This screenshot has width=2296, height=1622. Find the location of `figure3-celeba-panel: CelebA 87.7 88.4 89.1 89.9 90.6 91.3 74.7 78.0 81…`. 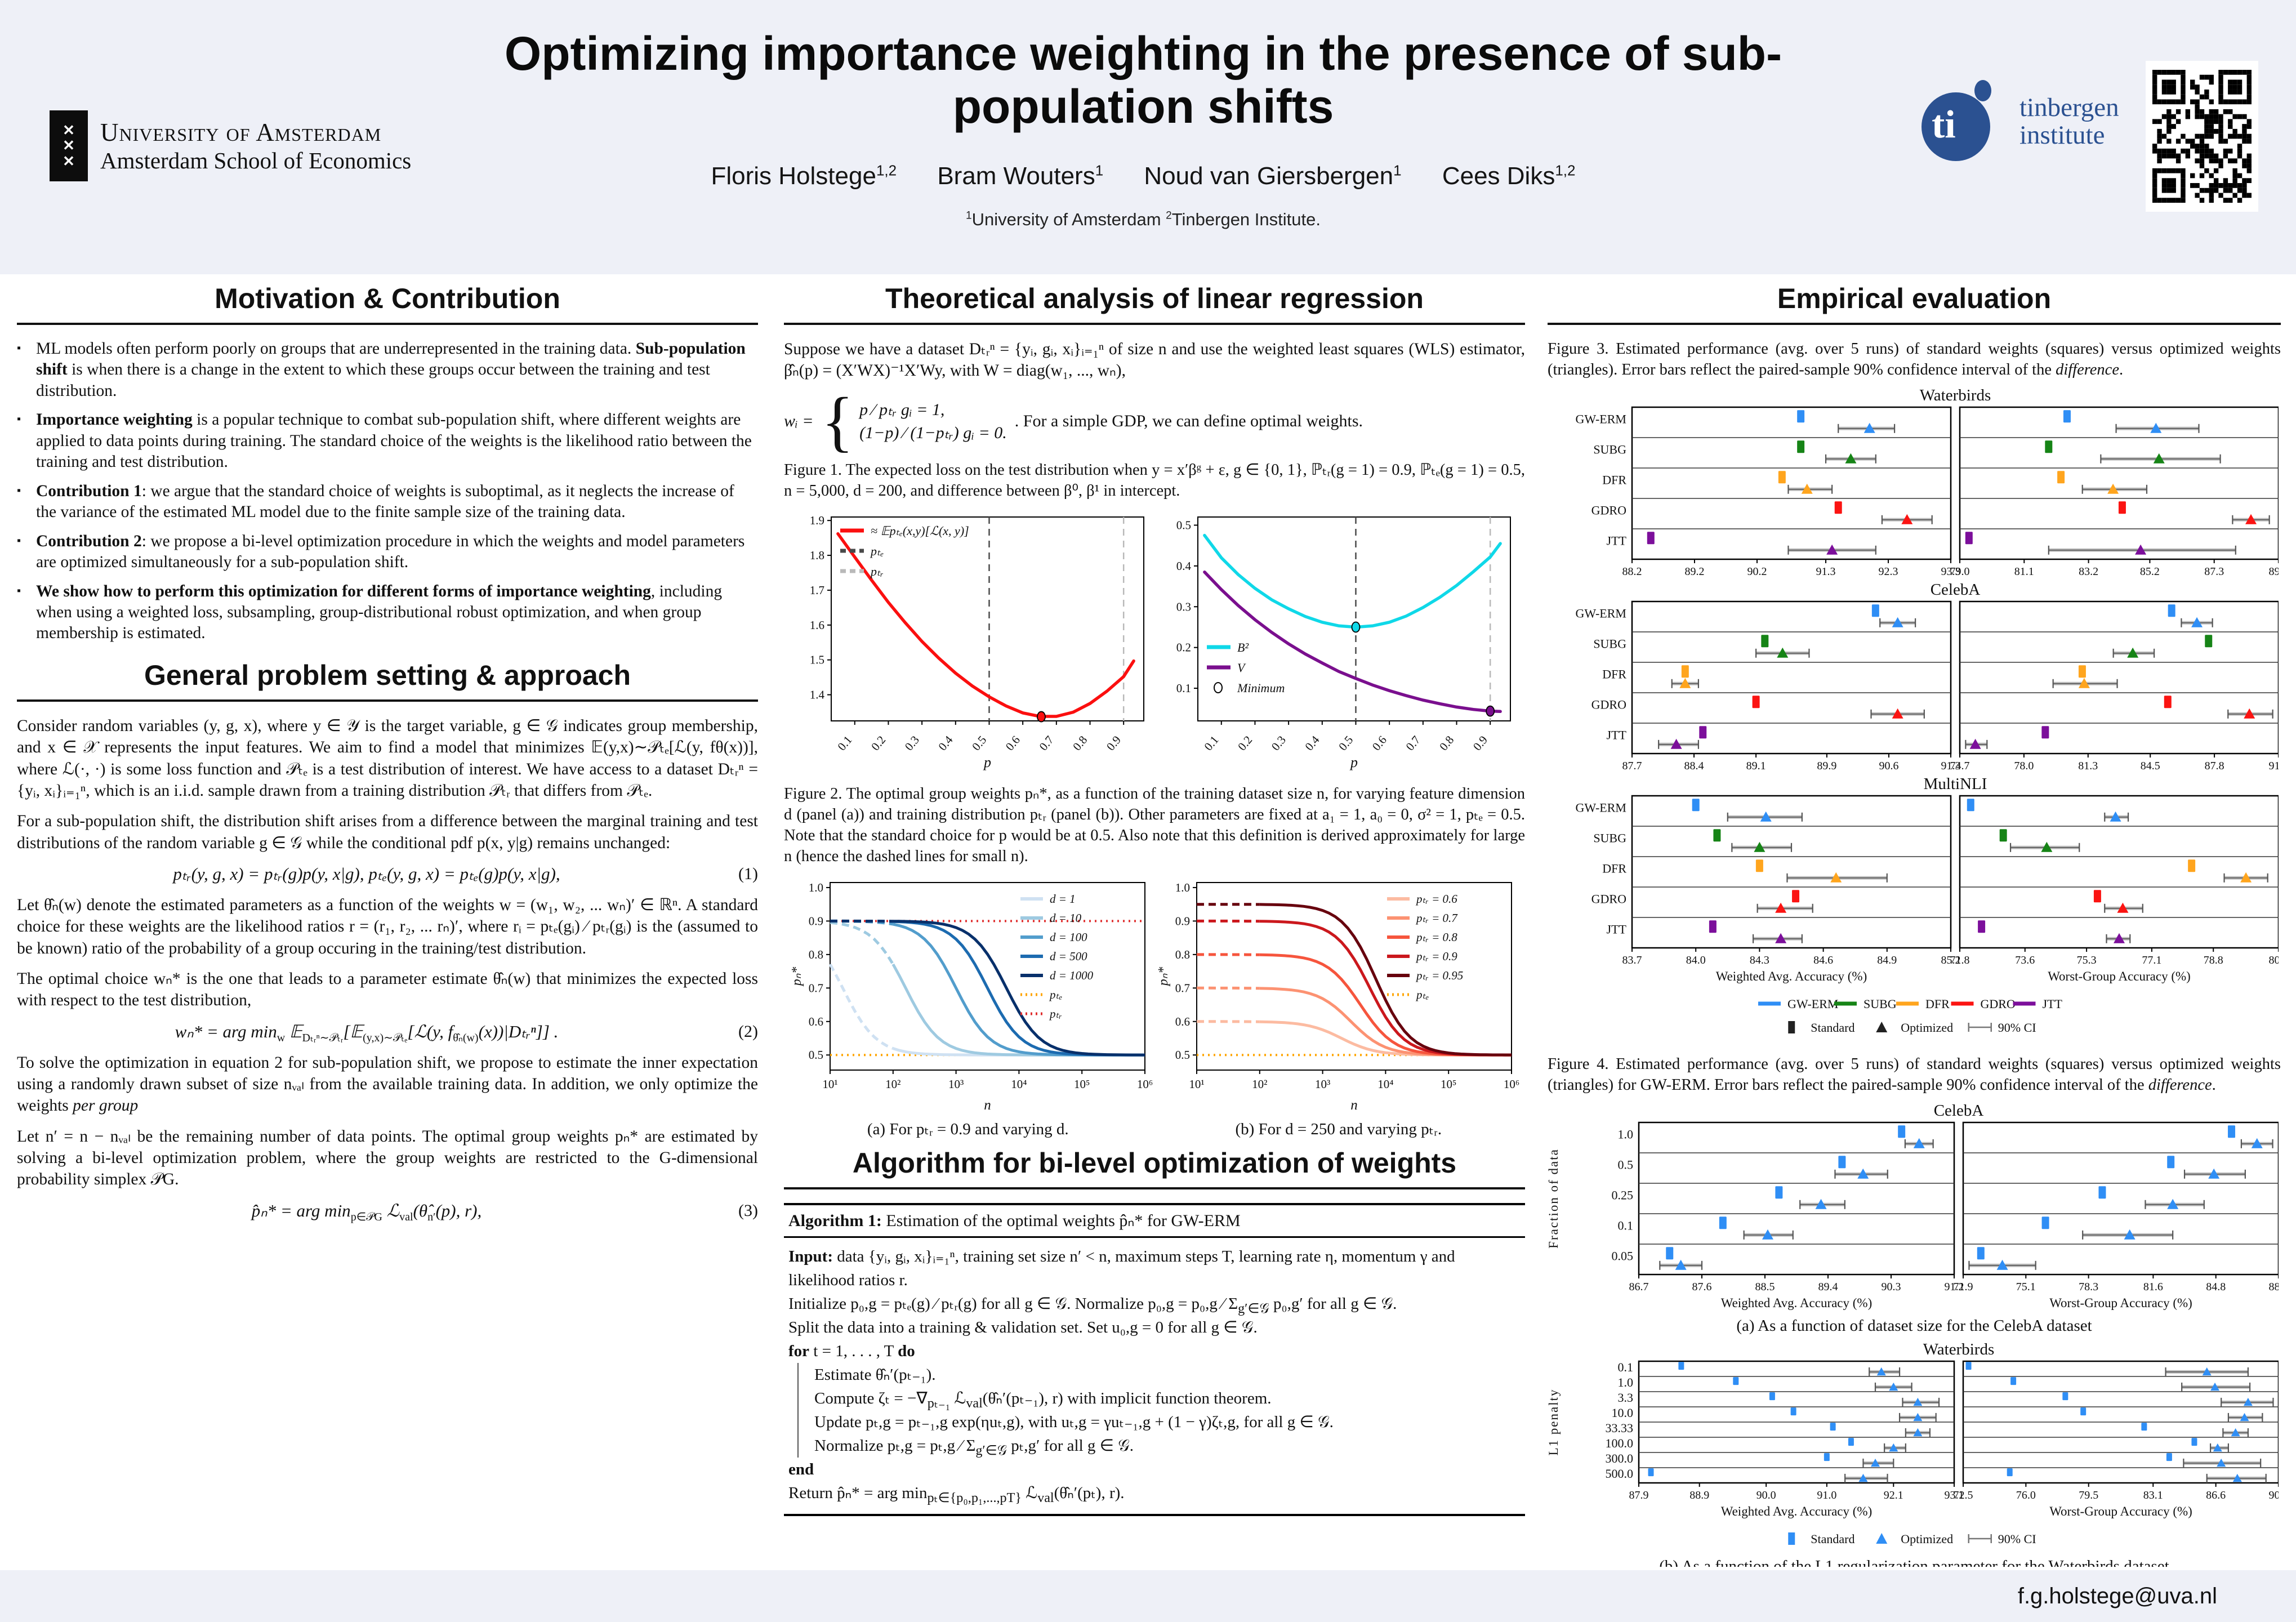

figure3-celeba-panel: CelebA 87.7 88.4 89.1 89.9 90.6 91.3 74.7 78.0 81… is located at coordinates (1914, 679).